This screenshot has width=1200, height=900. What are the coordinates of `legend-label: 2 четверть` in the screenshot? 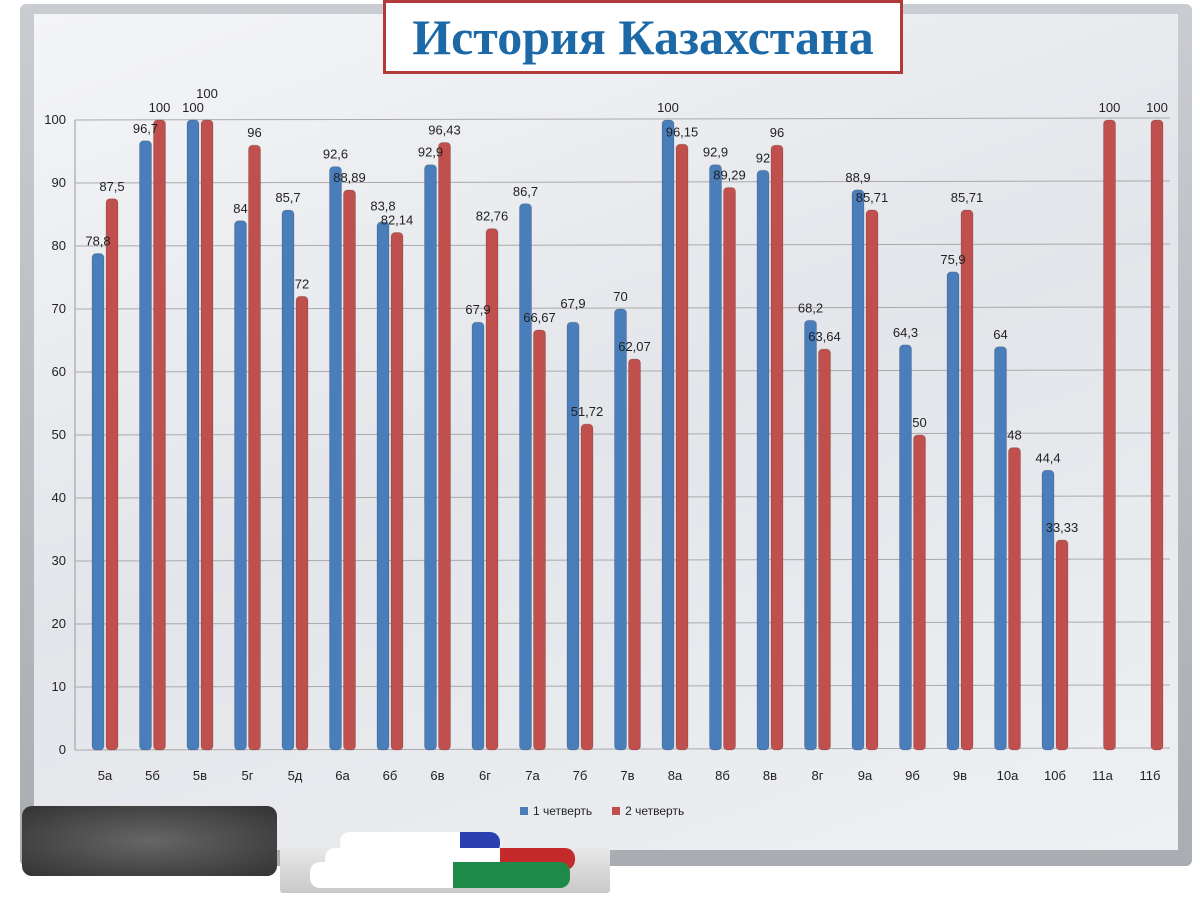 It's located at (655, 811).